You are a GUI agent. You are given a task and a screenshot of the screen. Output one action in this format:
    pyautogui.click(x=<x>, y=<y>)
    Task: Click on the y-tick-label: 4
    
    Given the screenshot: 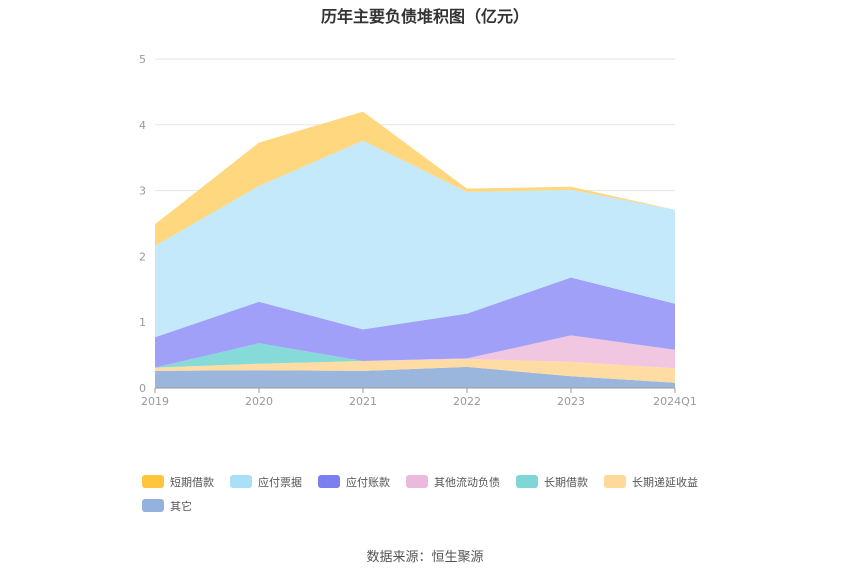 What is the action you would take?
    pyautogui.click(x=142, y=125)
    